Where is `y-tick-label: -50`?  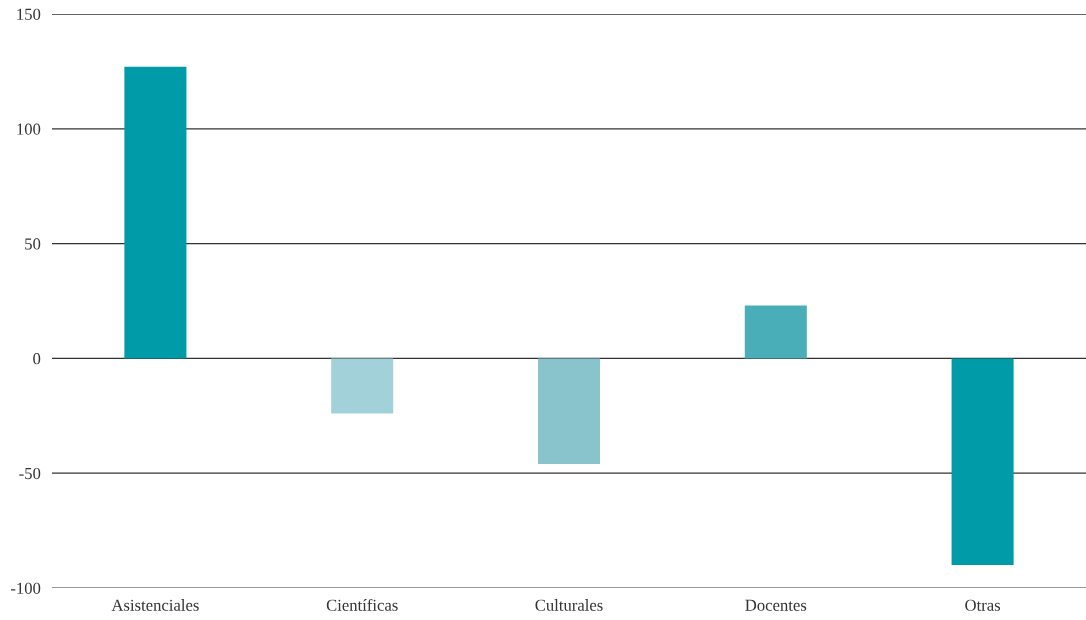
y-tick-label: -50 is located at coordinates (30, 473).